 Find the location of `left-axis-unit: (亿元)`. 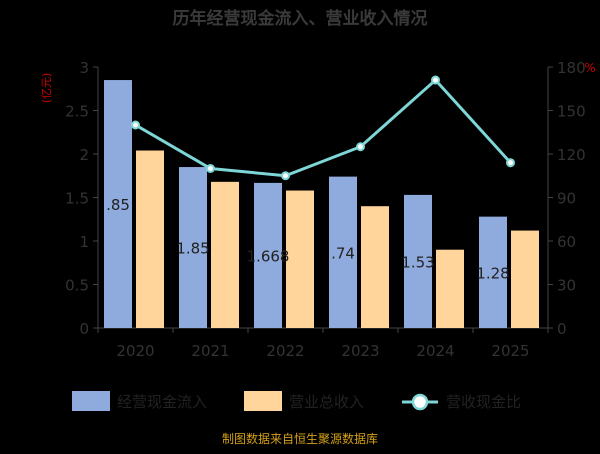

left-axis-unit: (亿元) is located at coordinates (46, 88).